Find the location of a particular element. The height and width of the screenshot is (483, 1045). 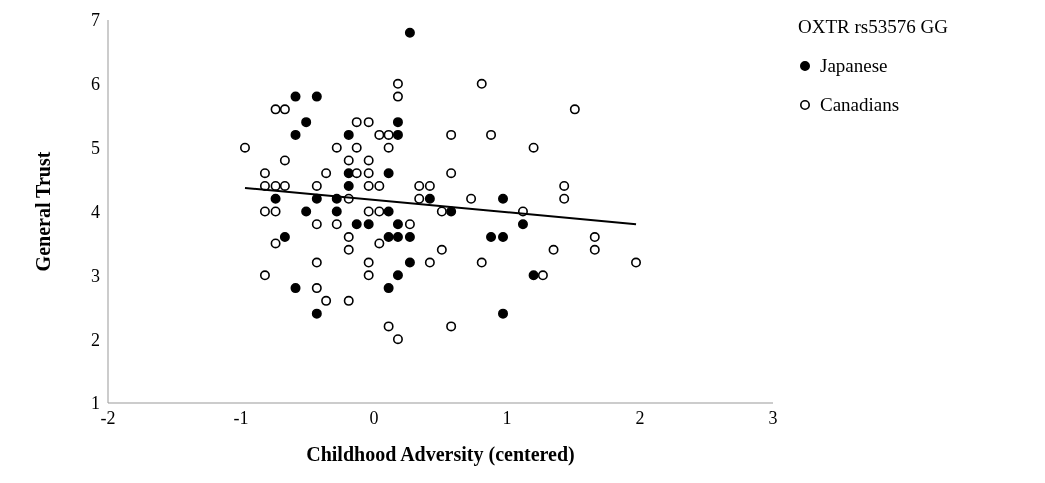

y-tick-label: 2 is located at coordinates (95, 339).